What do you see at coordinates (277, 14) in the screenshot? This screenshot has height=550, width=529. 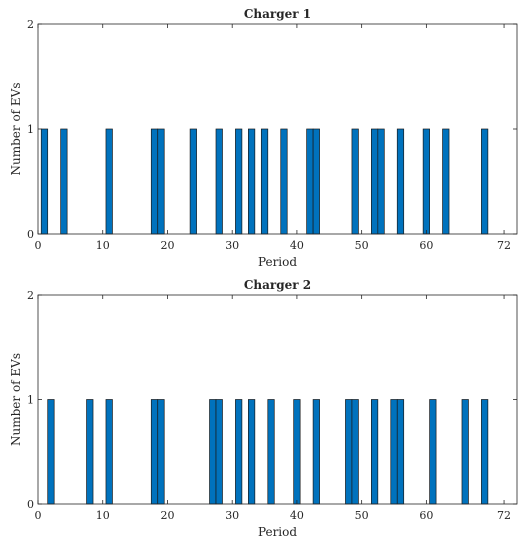 I see `chart-title: Charger 1` at bounding box center [277, 14].